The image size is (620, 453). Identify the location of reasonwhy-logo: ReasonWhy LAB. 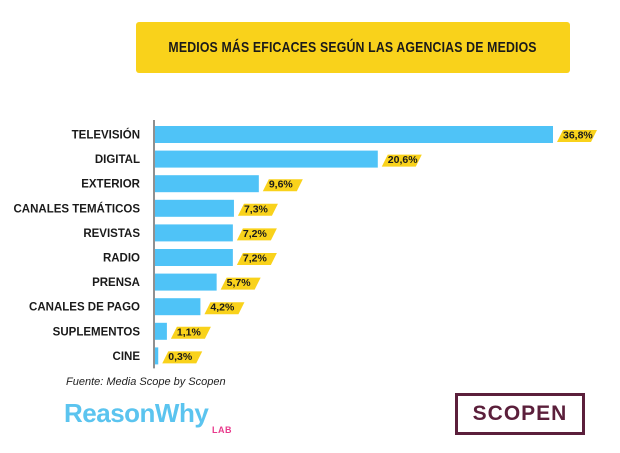
(148, 416).